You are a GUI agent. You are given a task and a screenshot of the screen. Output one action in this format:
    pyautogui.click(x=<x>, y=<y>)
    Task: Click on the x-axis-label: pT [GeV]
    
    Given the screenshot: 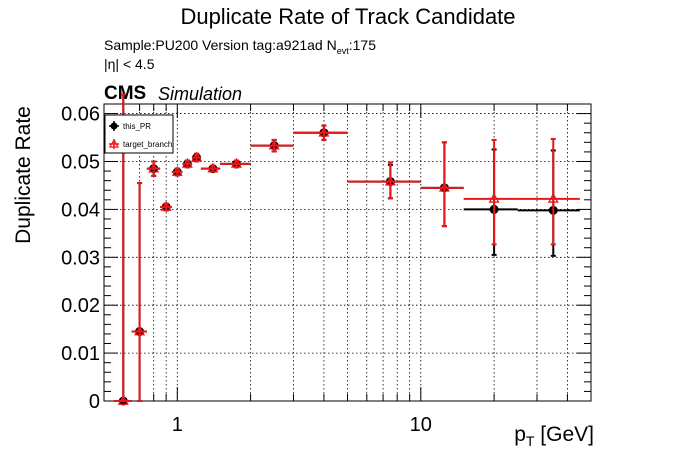 What is the action you would take?
    pyautogui.click(x=554, y=436)
    